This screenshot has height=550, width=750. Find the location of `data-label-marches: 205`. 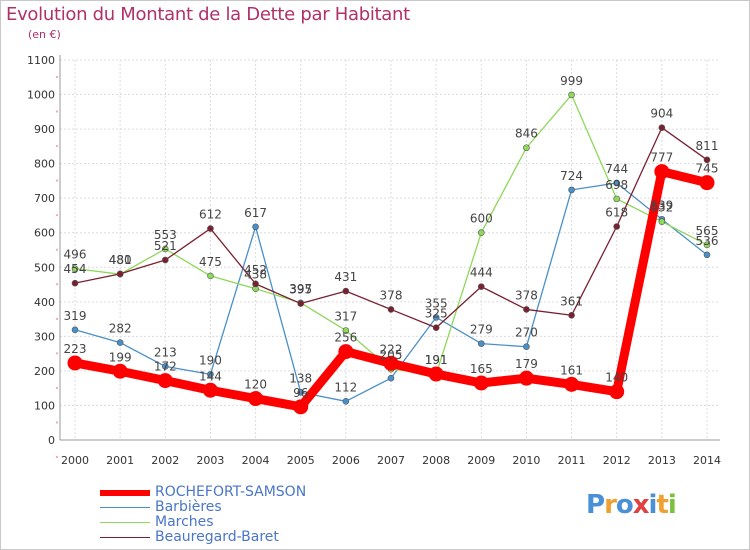

data-label-marches: 205 is located at coordinates (391, 355).